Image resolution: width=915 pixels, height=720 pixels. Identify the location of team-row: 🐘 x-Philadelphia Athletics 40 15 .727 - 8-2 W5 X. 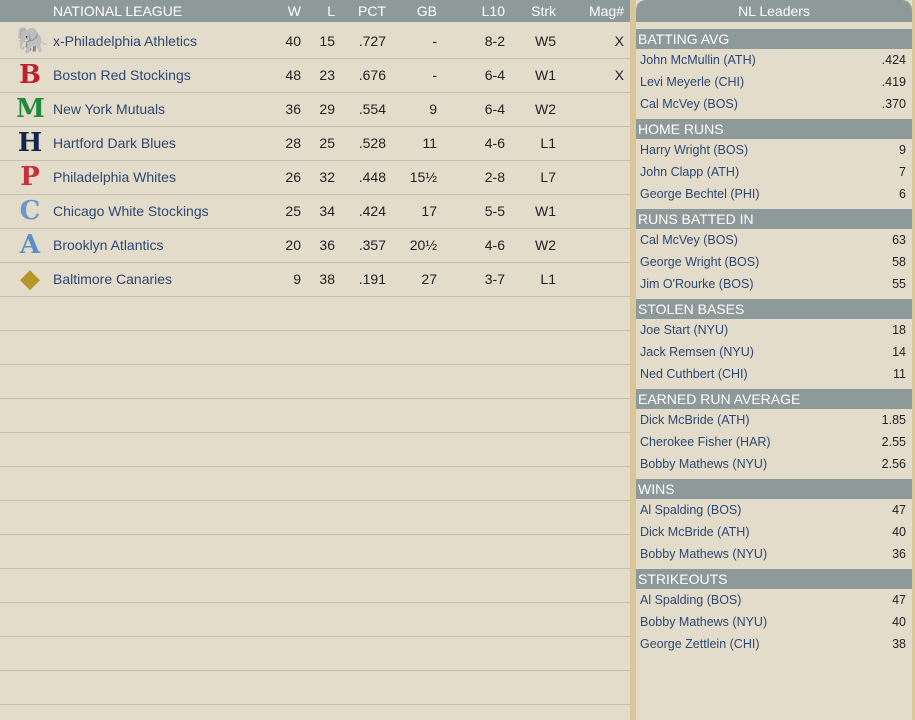
(315, 41).